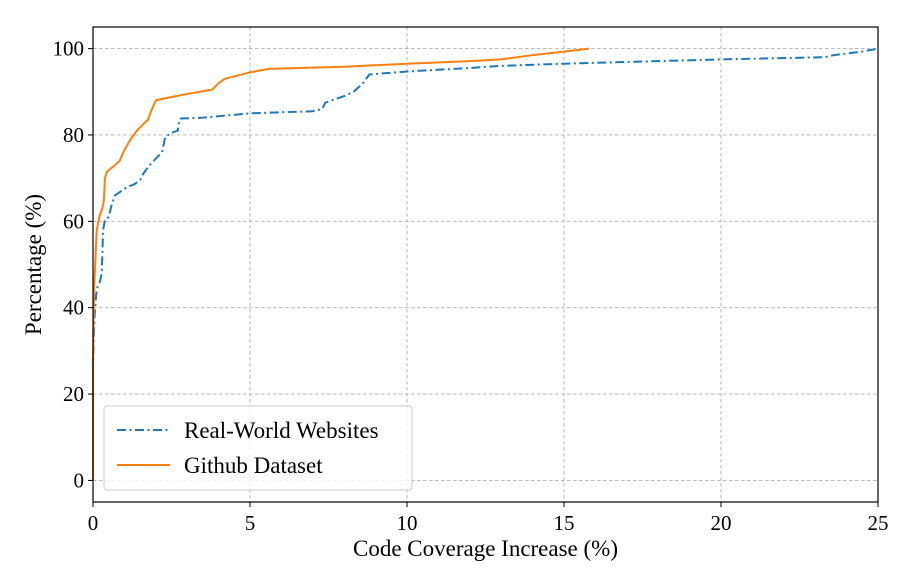 The width and height of the screenshot is (912, 578). Describe the element at coordinates (73, 135) in the screenshot. I see `y-tick-label: 80` at that location.